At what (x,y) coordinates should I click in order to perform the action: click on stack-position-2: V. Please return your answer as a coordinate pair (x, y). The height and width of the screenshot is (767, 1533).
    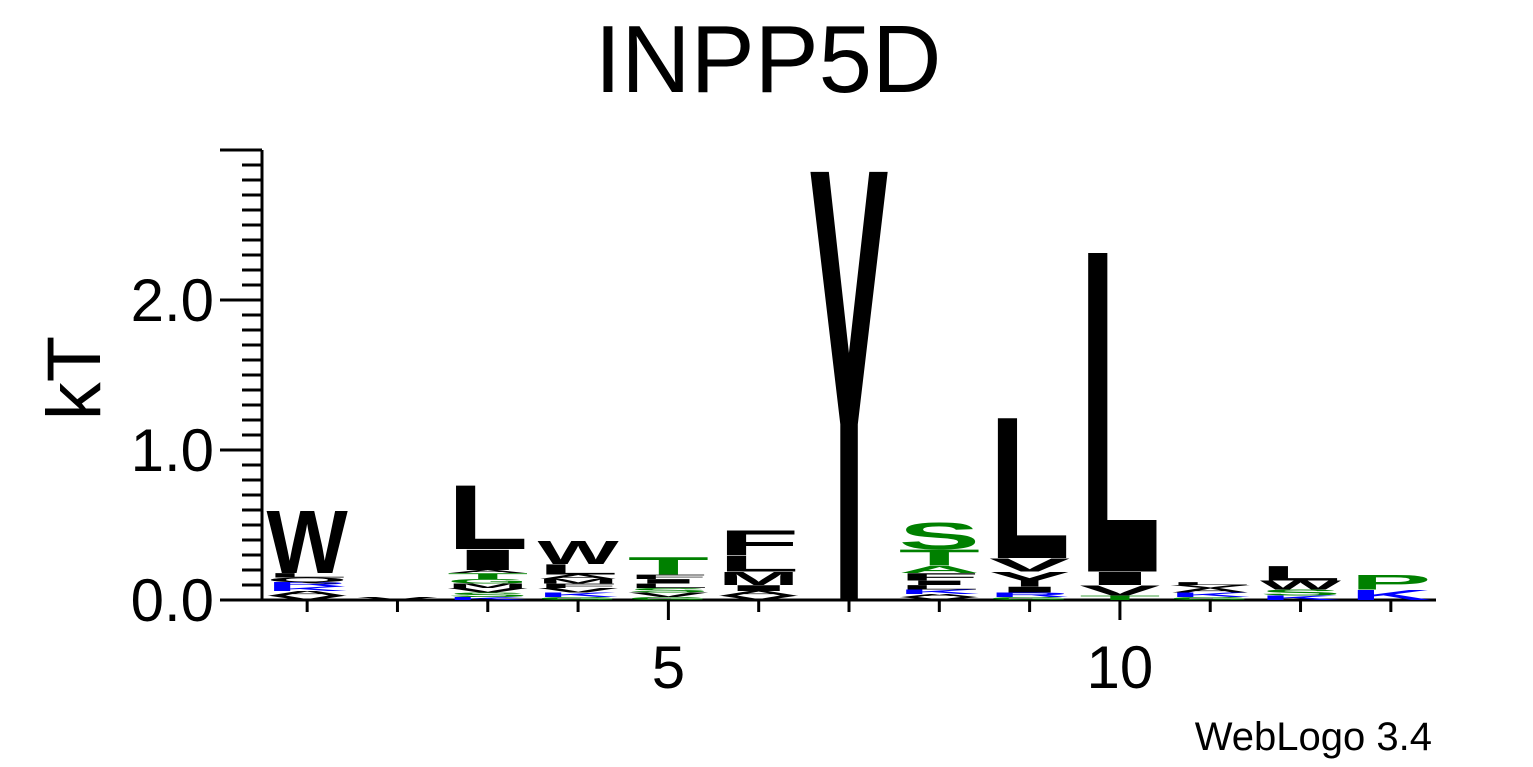
    Looking at the image, I should click on (398, 598).